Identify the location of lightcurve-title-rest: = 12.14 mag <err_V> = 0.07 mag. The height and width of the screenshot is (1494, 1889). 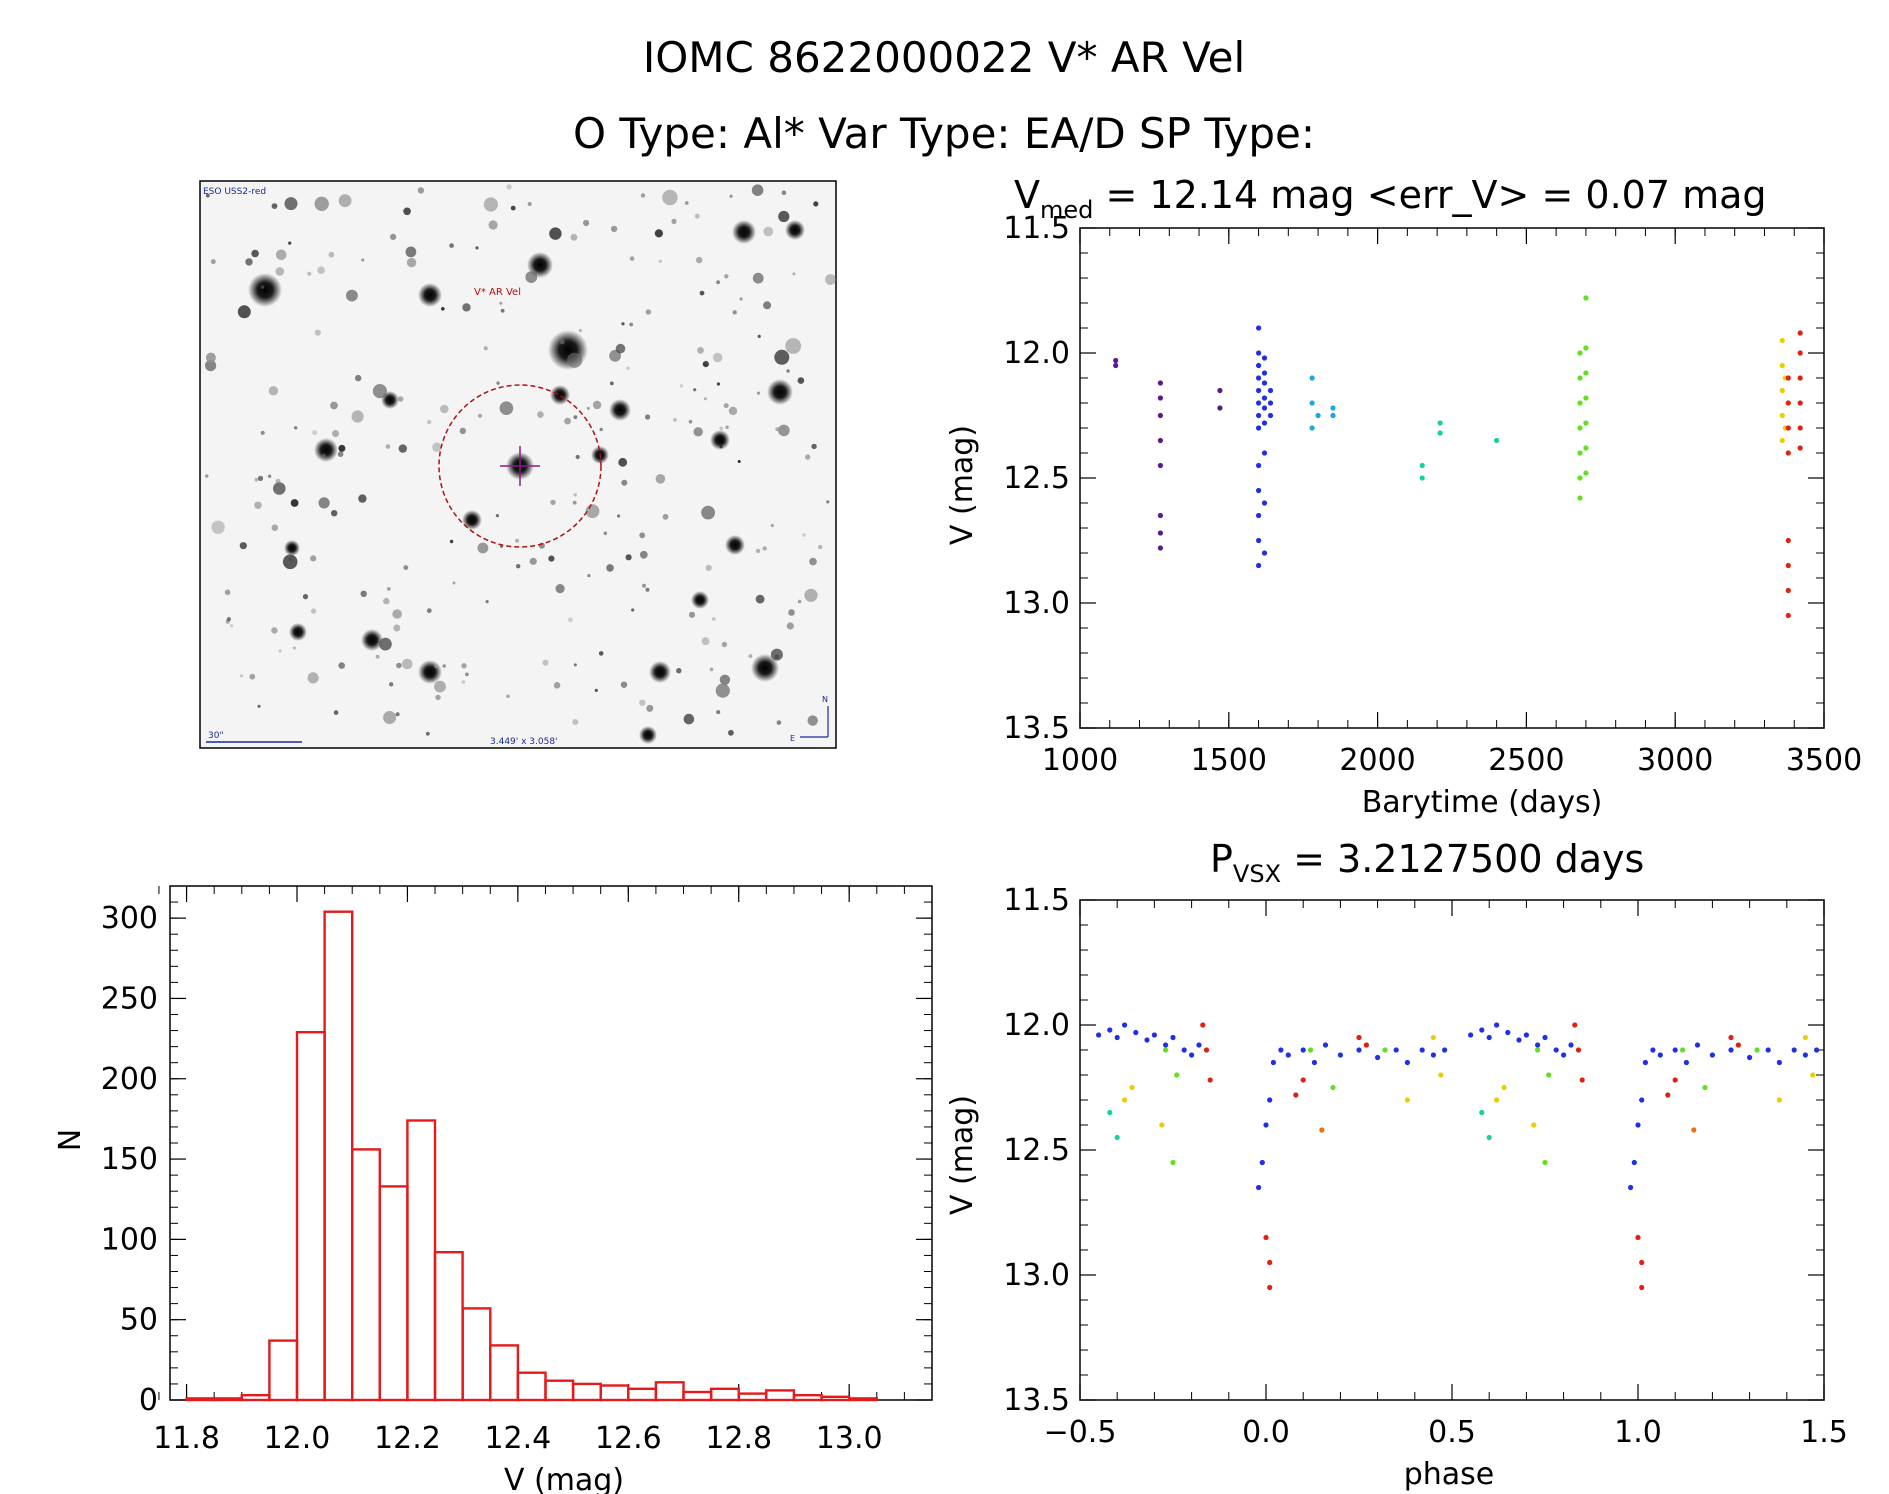
(1429, 195).